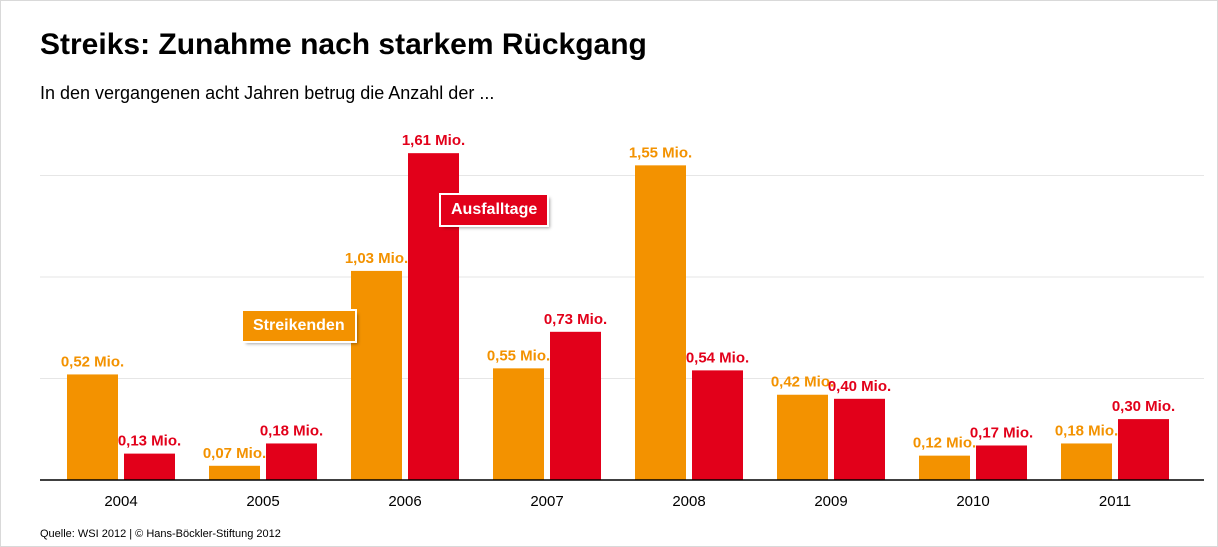  I want to click on x-tick-label: 2011, so click(1115, 501).